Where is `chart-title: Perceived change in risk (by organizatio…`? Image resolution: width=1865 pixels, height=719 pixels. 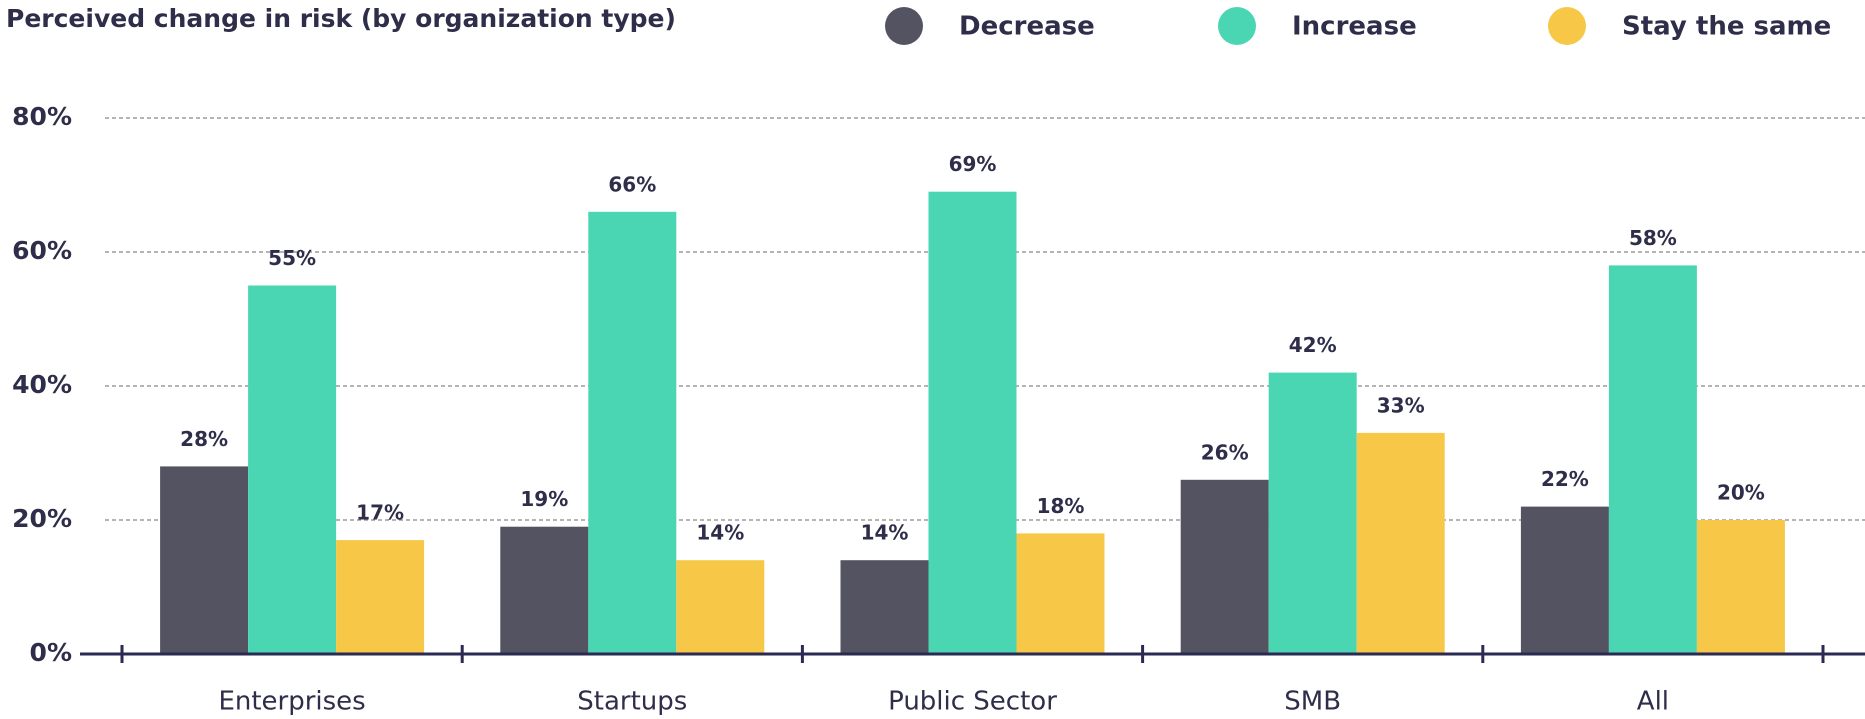
chart-title: Perceived change in risk (by organizatio… is located at coordinates (341, 18).